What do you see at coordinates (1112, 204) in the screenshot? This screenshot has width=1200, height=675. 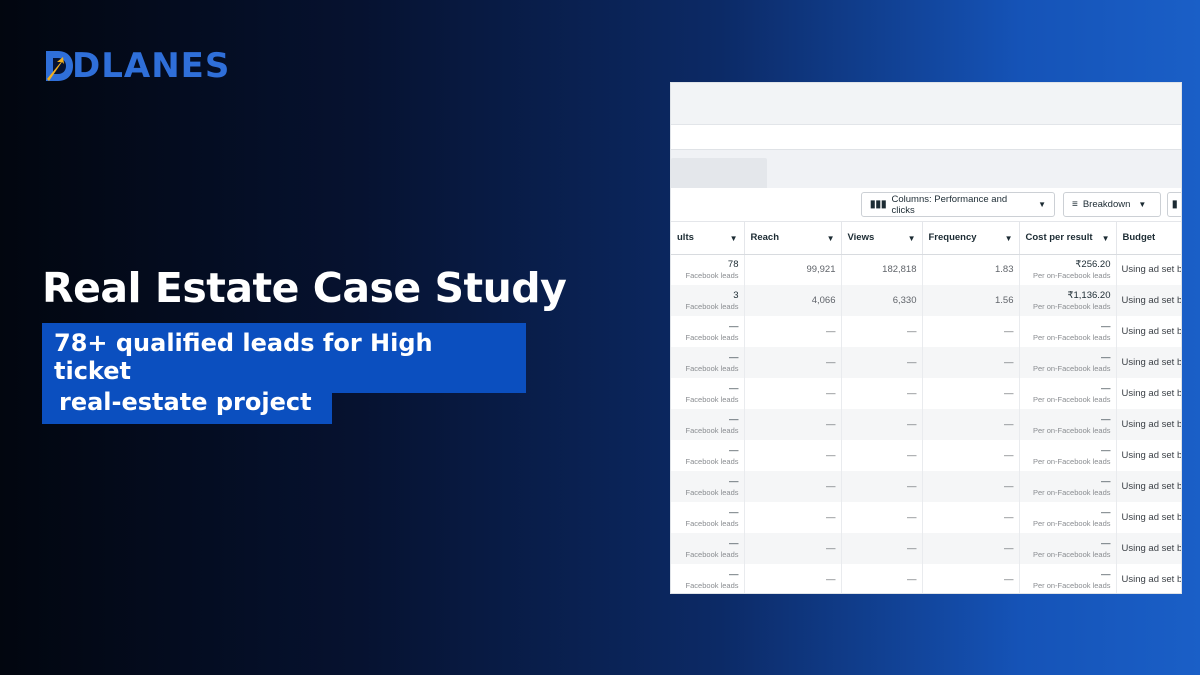 I see `breakdown-button: ≡ Breakdown ▼` at bounding box center [1112, 204].